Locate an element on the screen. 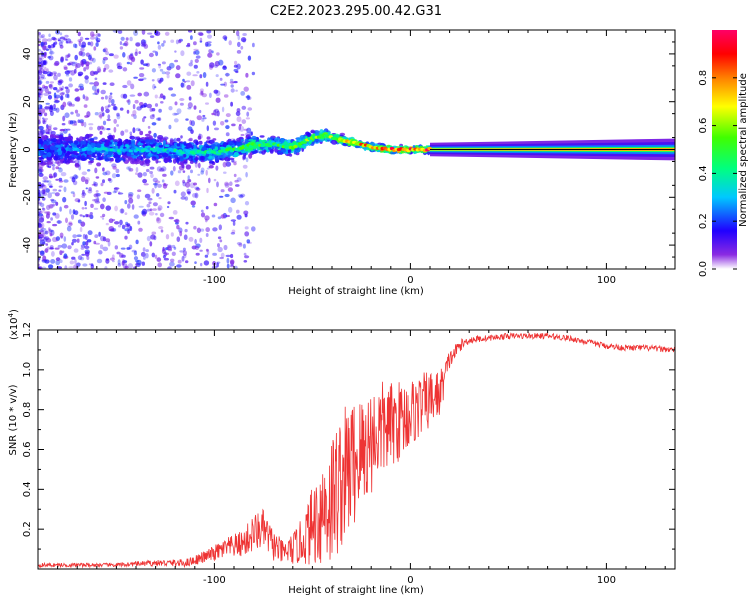  colorbar-tick-label: 0.4 is located at coordinates (703, 173).